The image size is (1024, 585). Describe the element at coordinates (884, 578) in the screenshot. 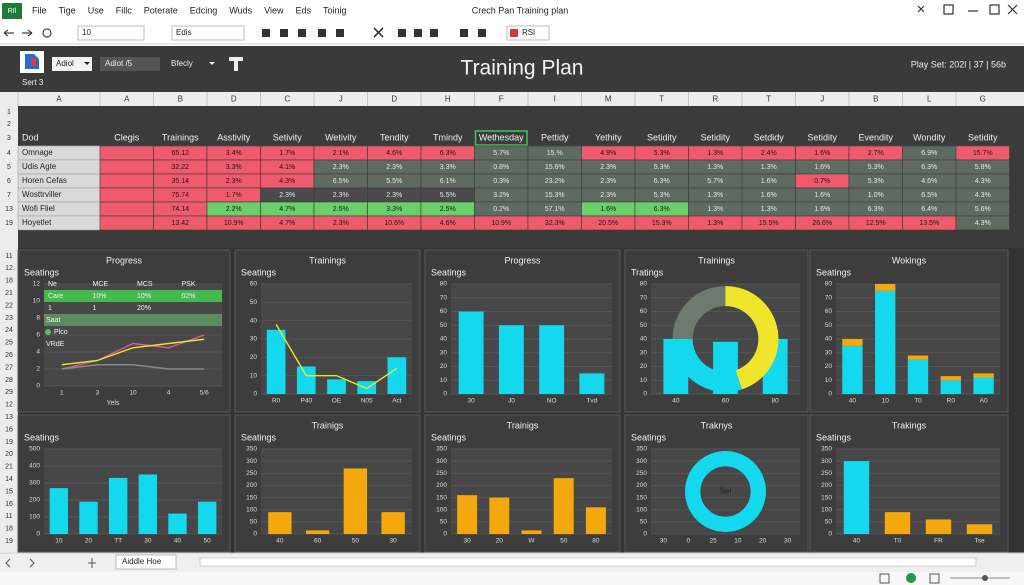

I see `view-normal` at that location.